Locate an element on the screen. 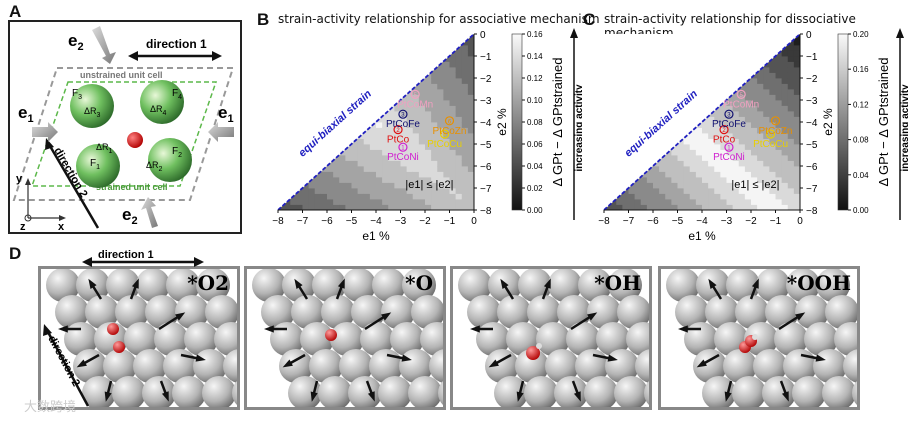  x-tick-label: 0 is located at coordinates (474, 221).